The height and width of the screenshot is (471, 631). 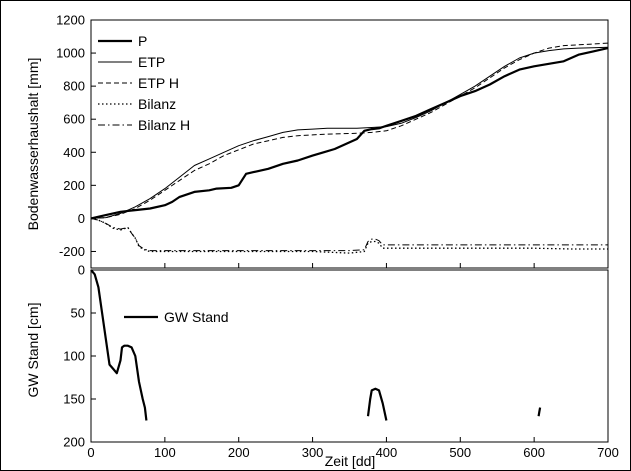 I want to click on top-ytick-label: 200, so click(x=74, y=185).